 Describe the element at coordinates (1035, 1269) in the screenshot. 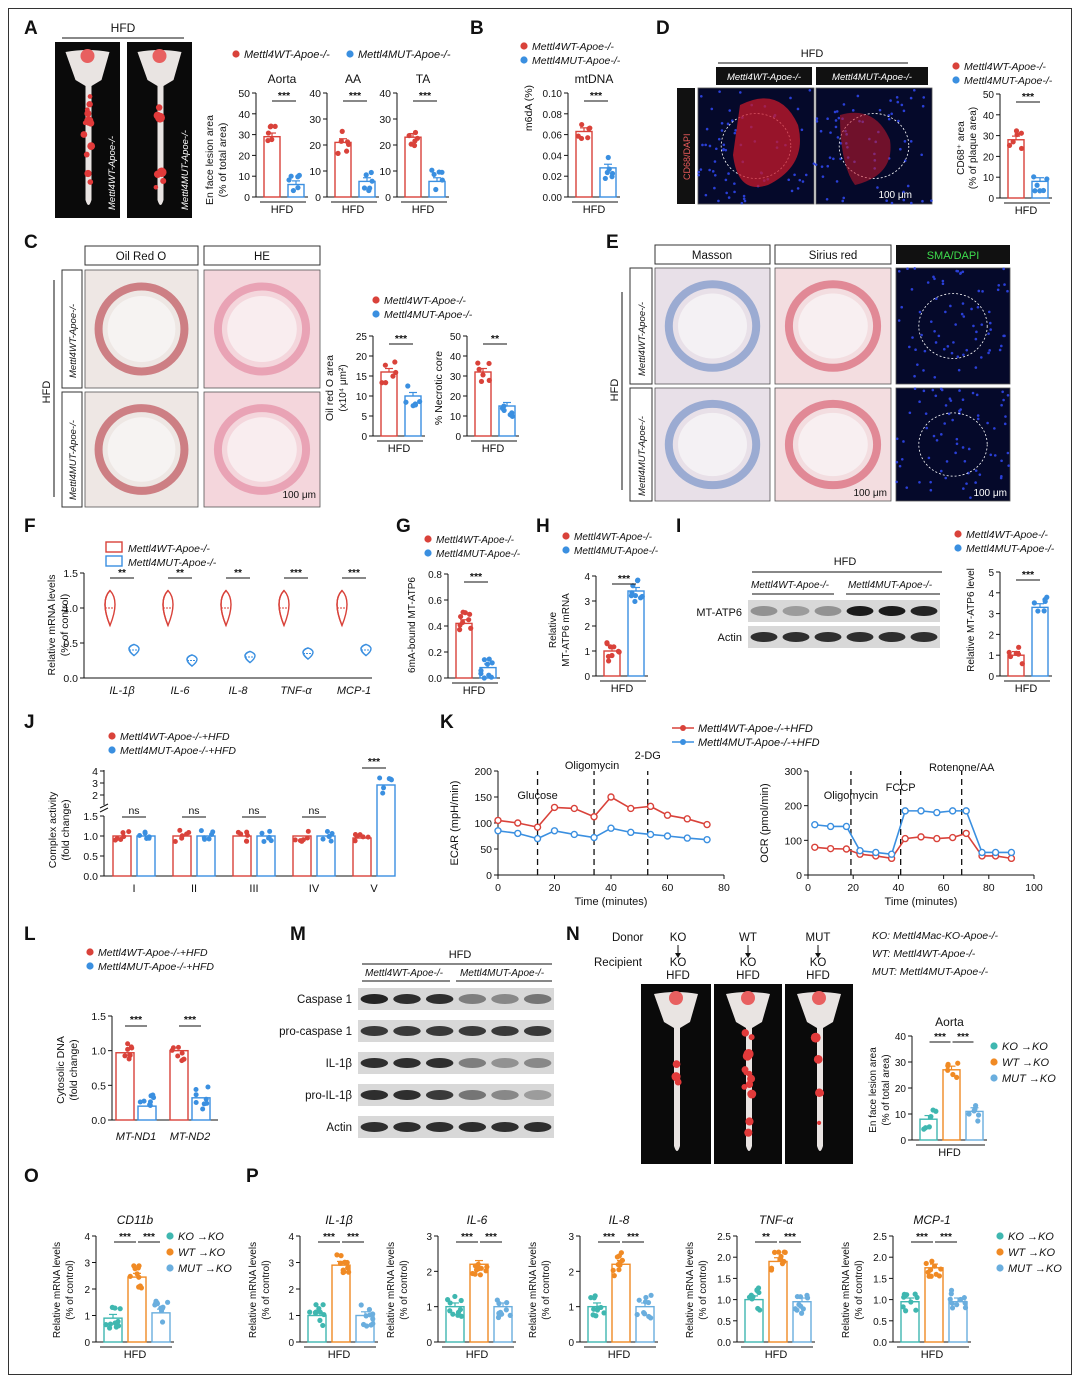

I see `legend-label: MUT →KO` at that location.